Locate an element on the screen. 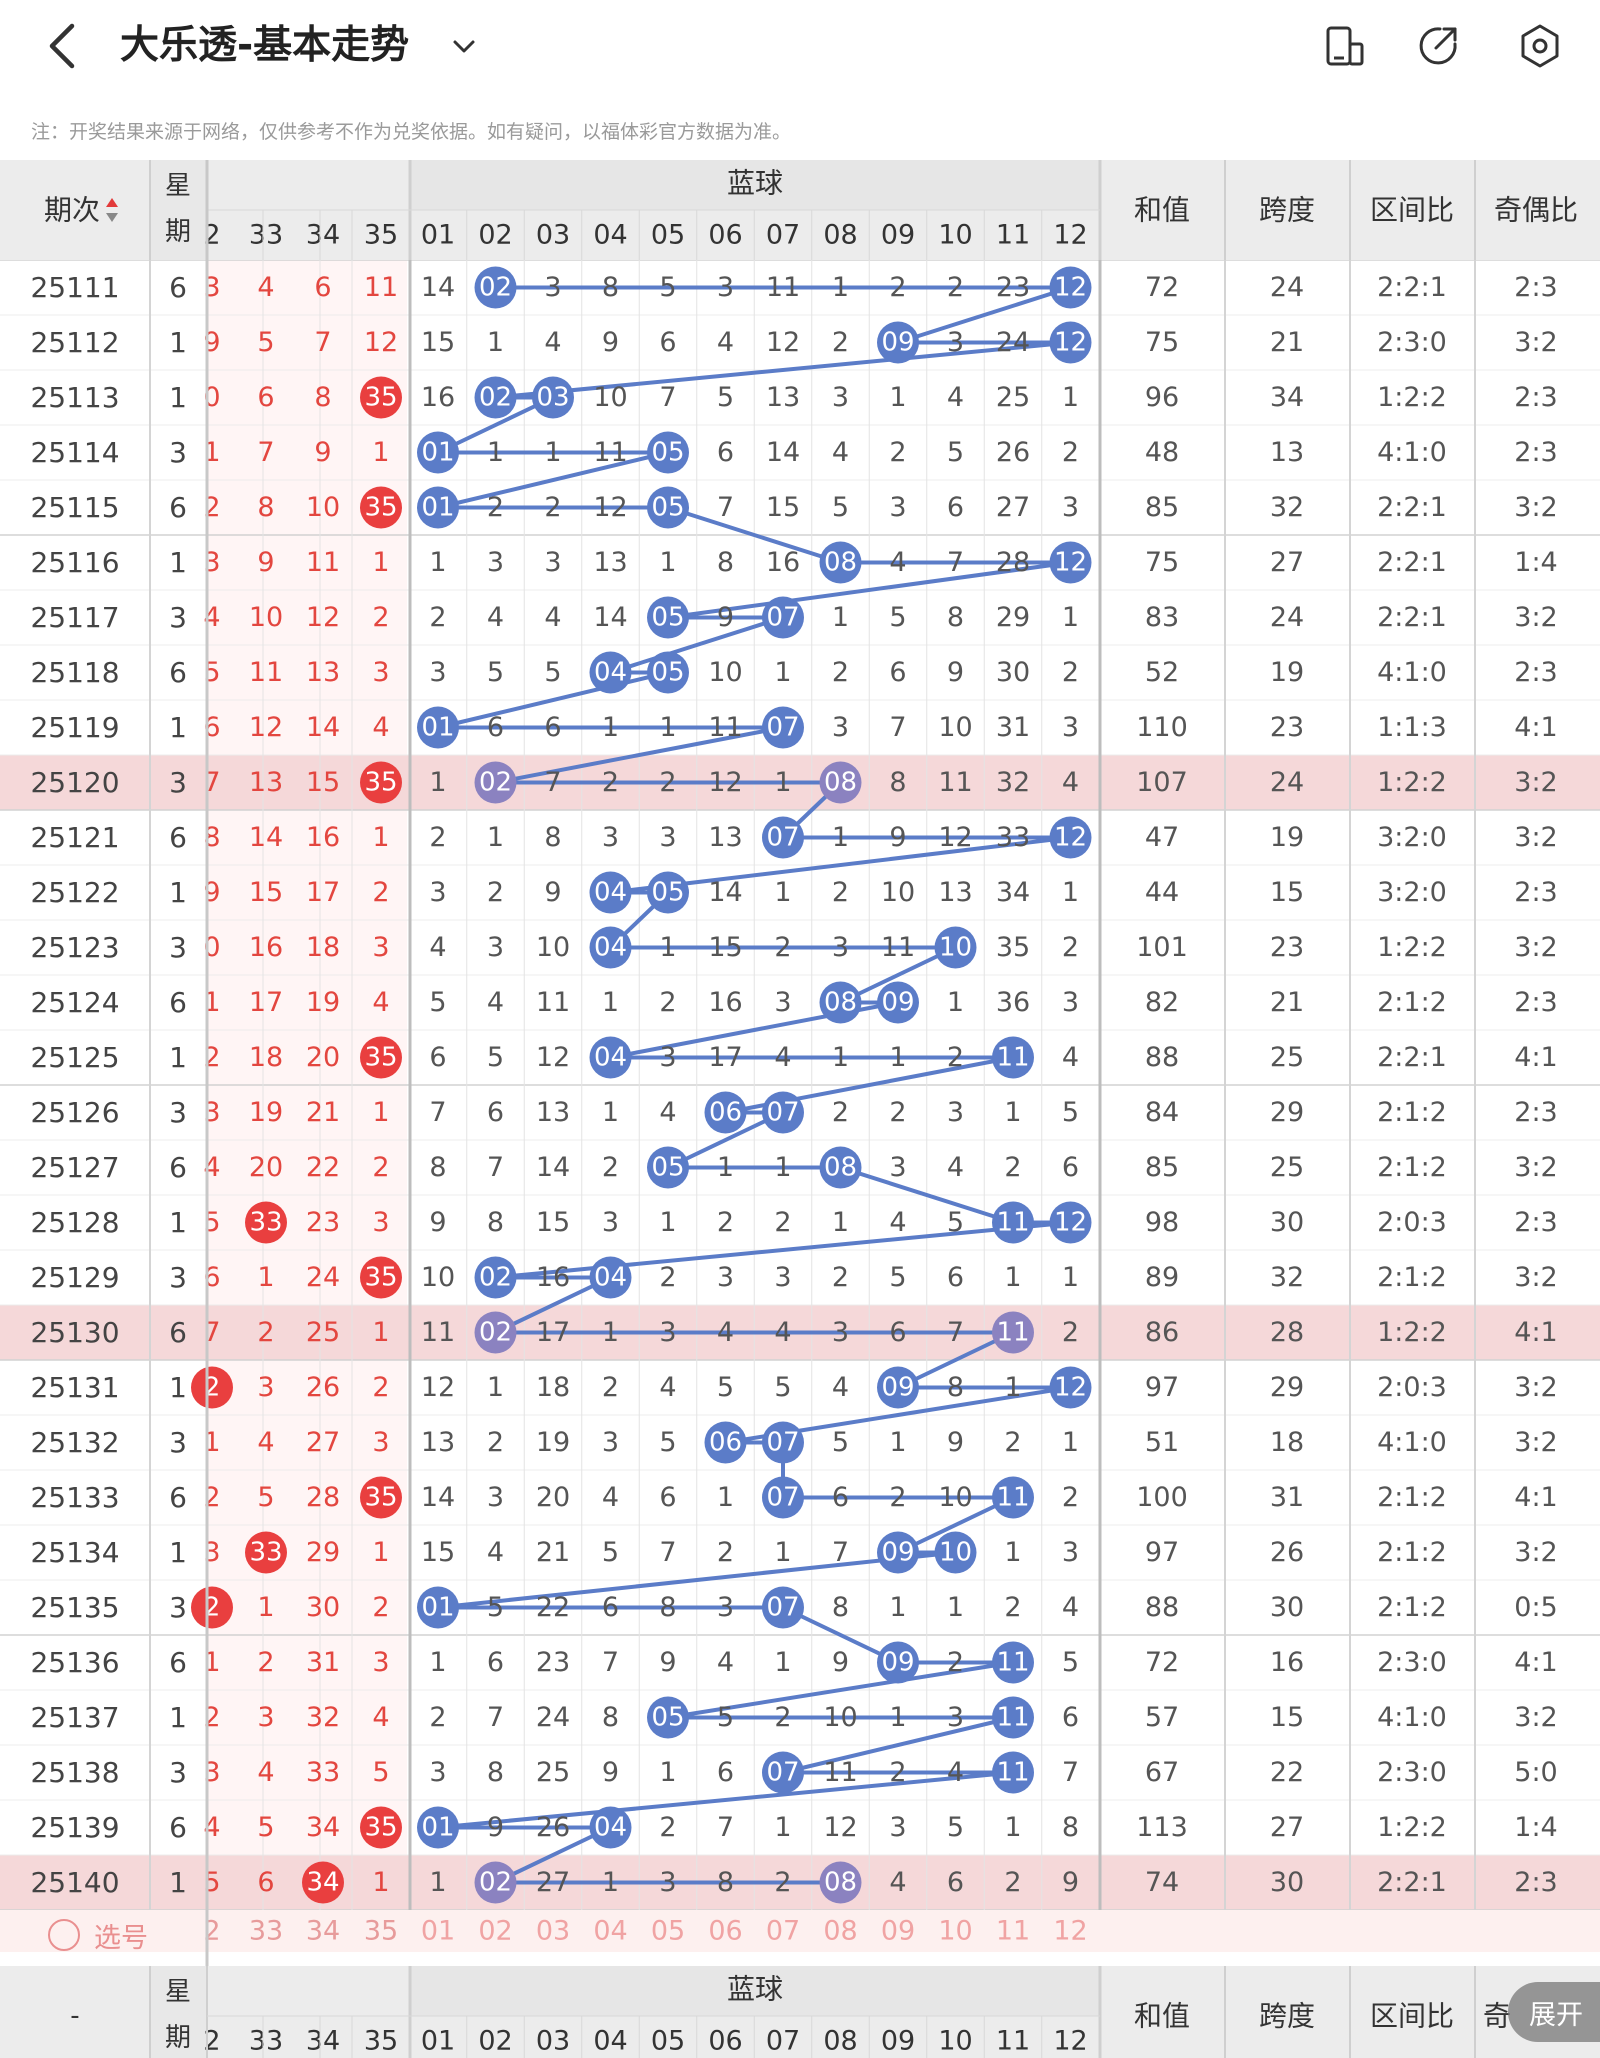 The height and width of the screenshot is (2058, 1600). zone-ratio-cell: 2:2:1 is located at coordinates (1412, 617).